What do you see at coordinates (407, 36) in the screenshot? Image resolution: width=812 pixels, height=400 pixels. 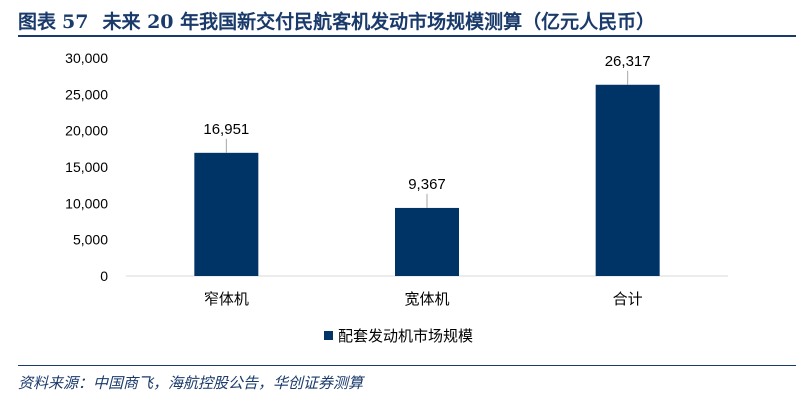 I see `title-divider` at bounding box center [407, 36].